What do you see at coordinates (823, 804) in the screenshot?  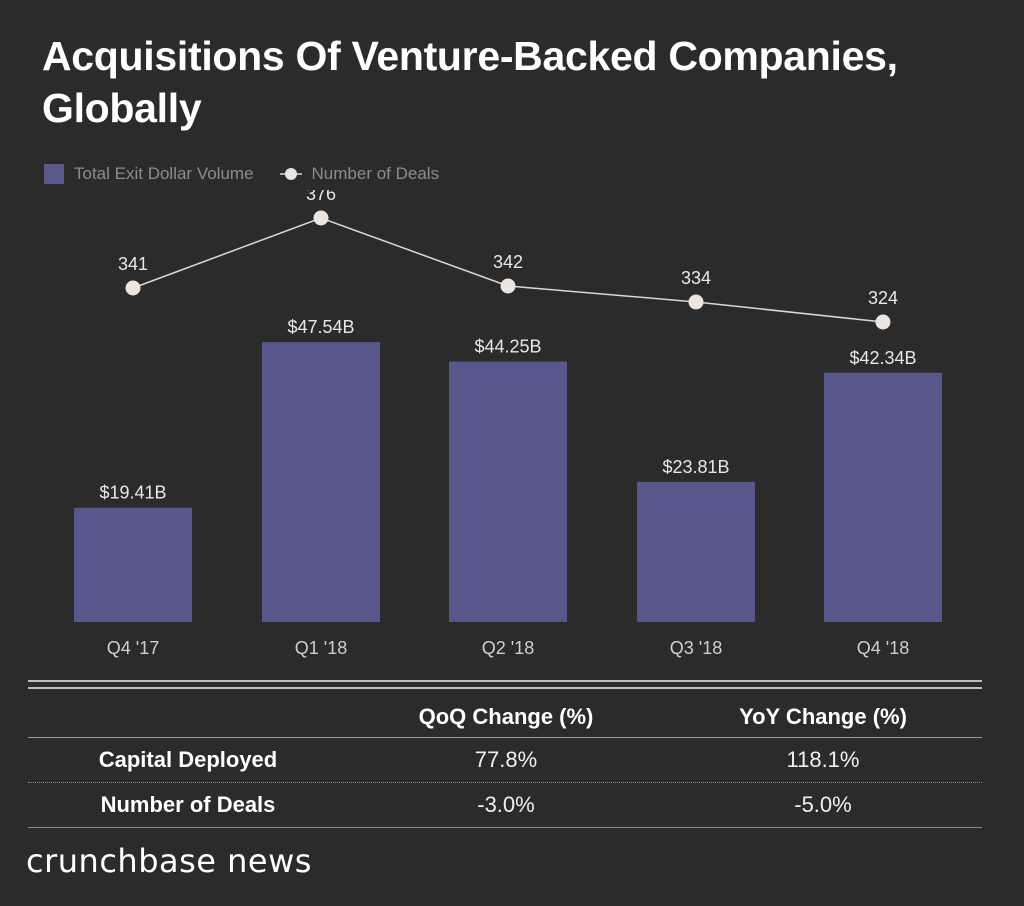 I see `deals-yoy-value: -5.0%` at bounding box center [823, 804].